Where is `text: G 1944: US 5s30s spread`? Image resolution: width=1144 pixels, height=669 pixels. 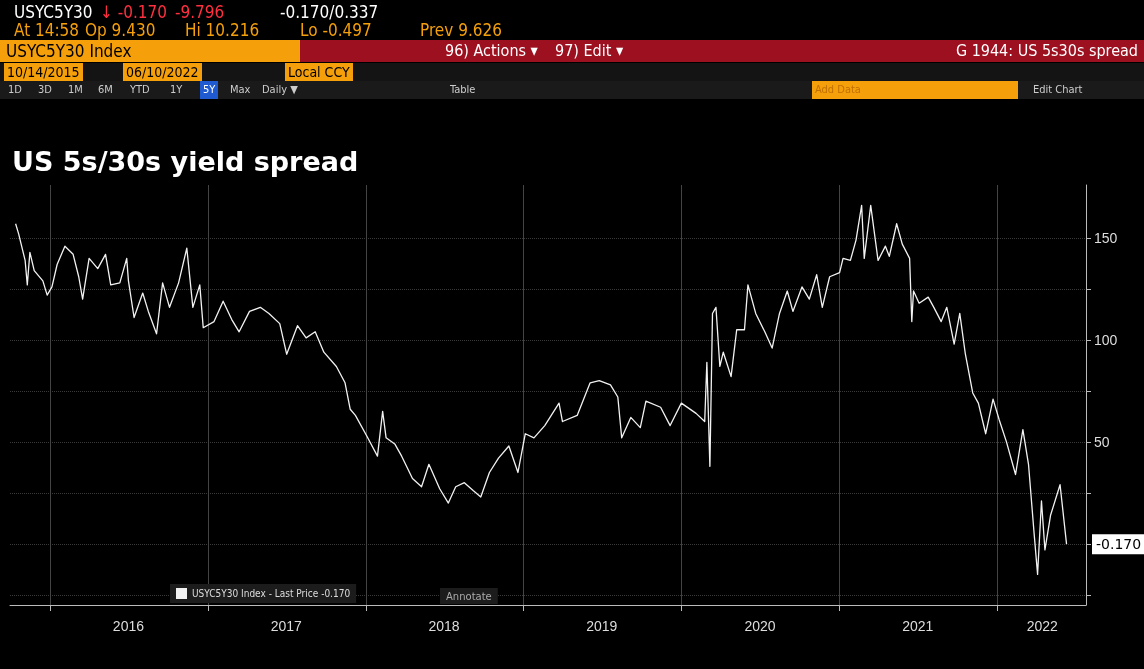
text: G 1944: US 5s30s spread is located at coordinates (1046, 51).